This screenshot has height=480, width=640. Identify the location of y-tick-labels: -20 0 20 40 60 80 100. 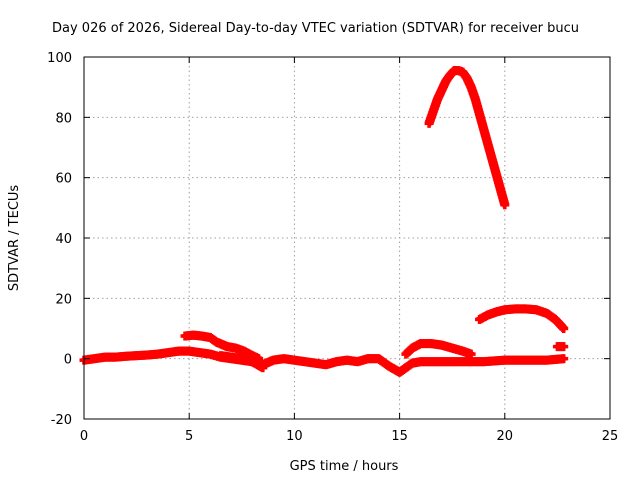
(59, 239).